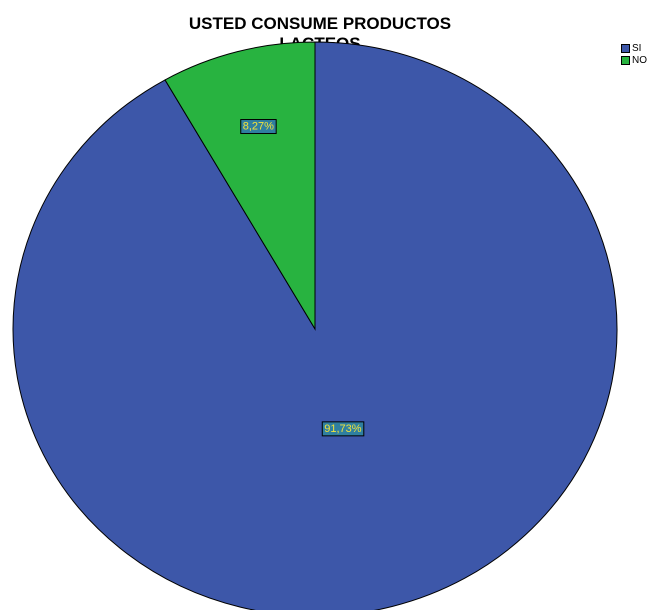 This screenshot has height=610, width=657. I want to click on data-label-no: 8,27%, so click(258, 127).